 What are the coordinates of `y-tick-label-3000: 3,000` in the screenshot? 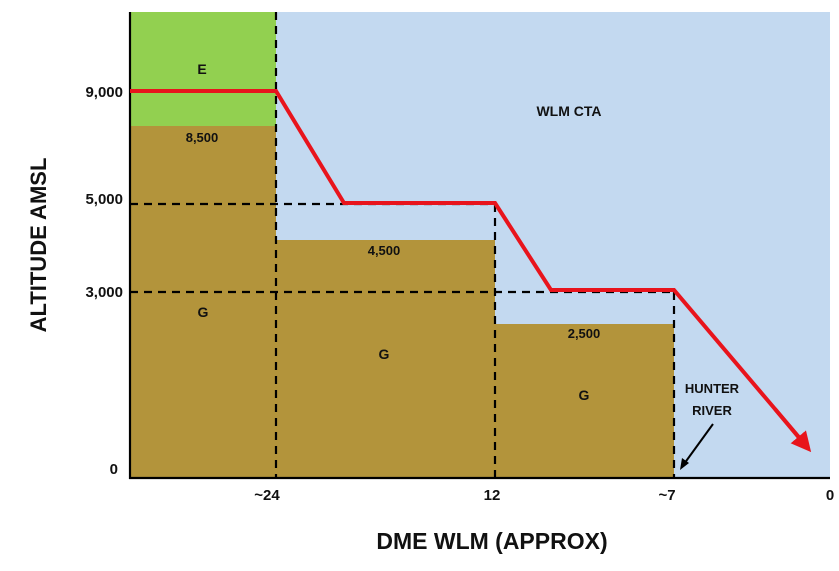 It's located at (104, 292).